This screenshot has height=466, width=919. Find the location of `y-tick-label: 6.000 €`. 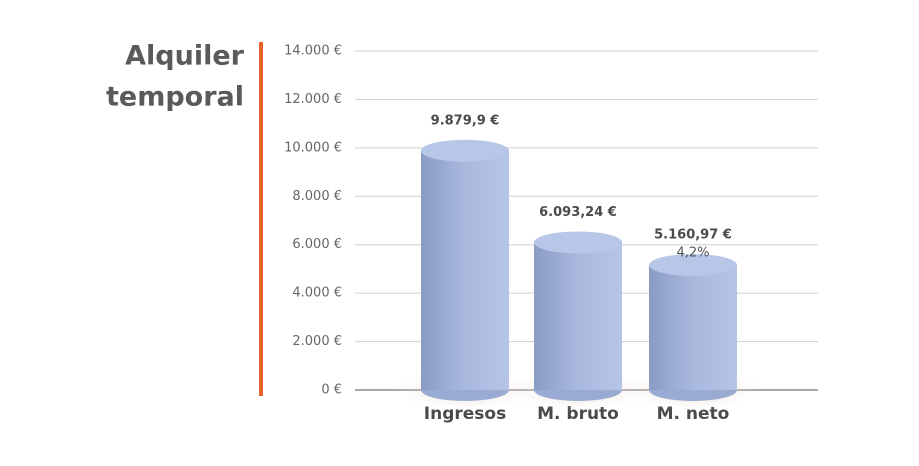

y-tick-label: 6.000 € is located at coordinates (317, 244).